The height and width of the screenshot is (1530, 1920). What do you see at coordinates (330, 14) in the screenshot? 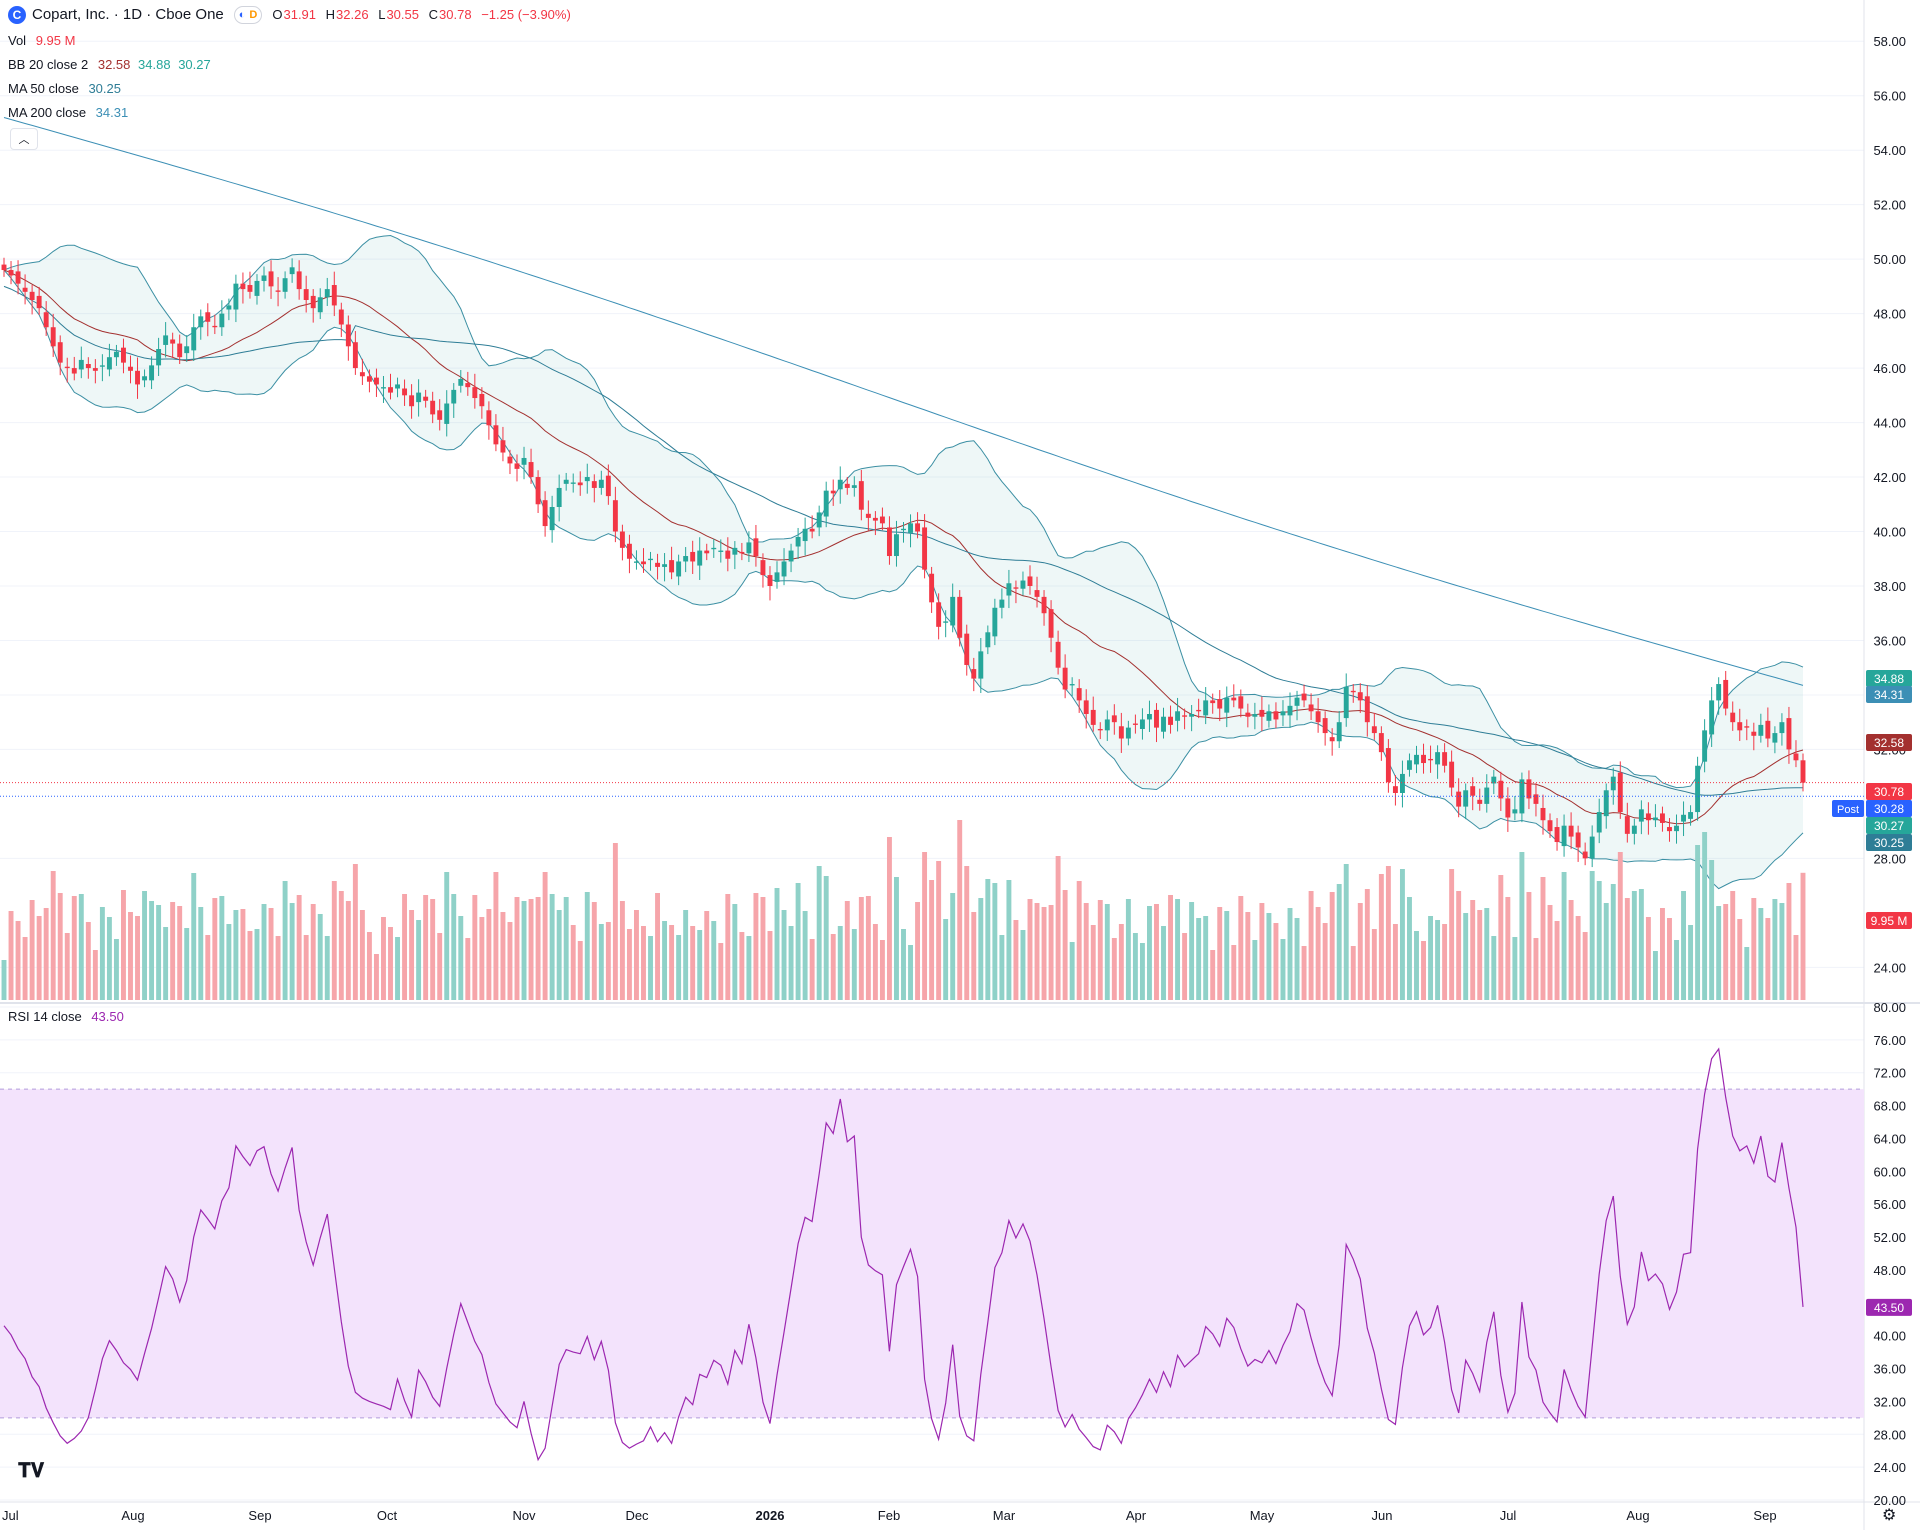
I see `high-label: H` at bounding box center [330, 14].